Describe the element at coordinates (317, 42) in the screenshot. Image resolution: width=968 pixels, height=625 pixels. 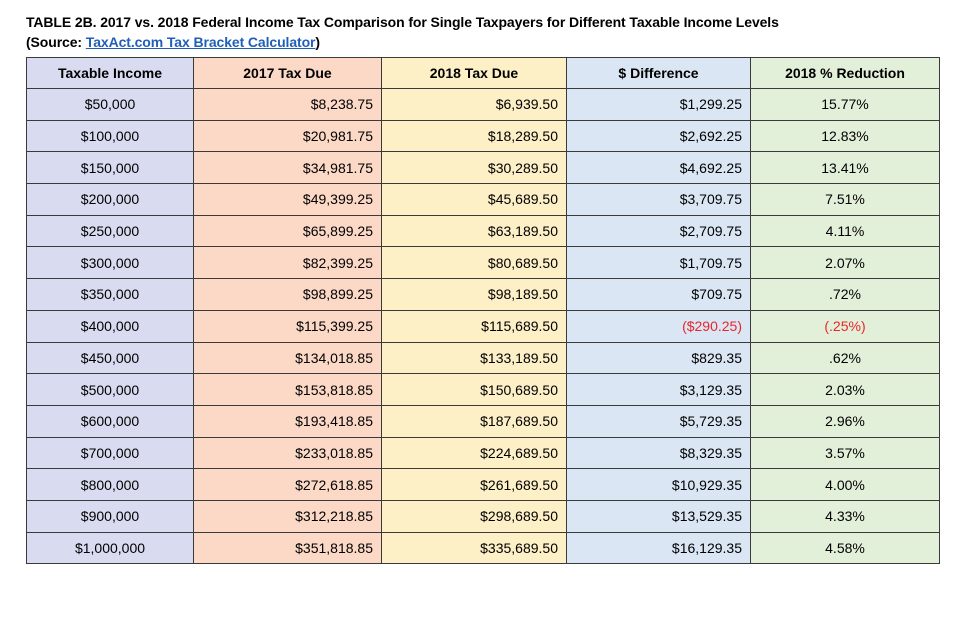
I see `source-suffix: )` at that location.